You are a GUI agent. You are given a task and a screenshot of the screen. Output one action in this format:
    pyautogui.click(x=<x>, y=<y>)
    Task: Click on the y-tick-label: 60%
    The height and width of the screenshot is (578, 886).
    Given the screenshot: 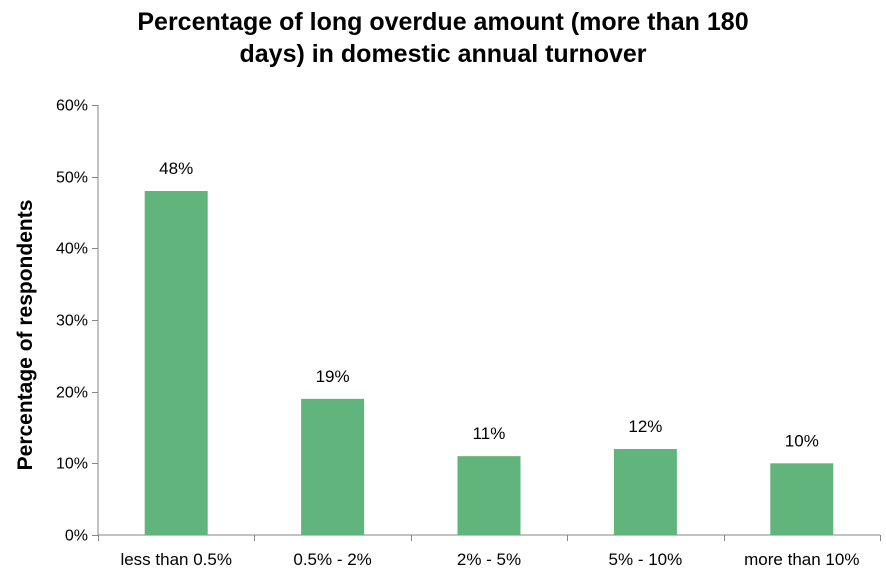 What is the action you would take?
    pyautogui.click(x=72, y=106)
    